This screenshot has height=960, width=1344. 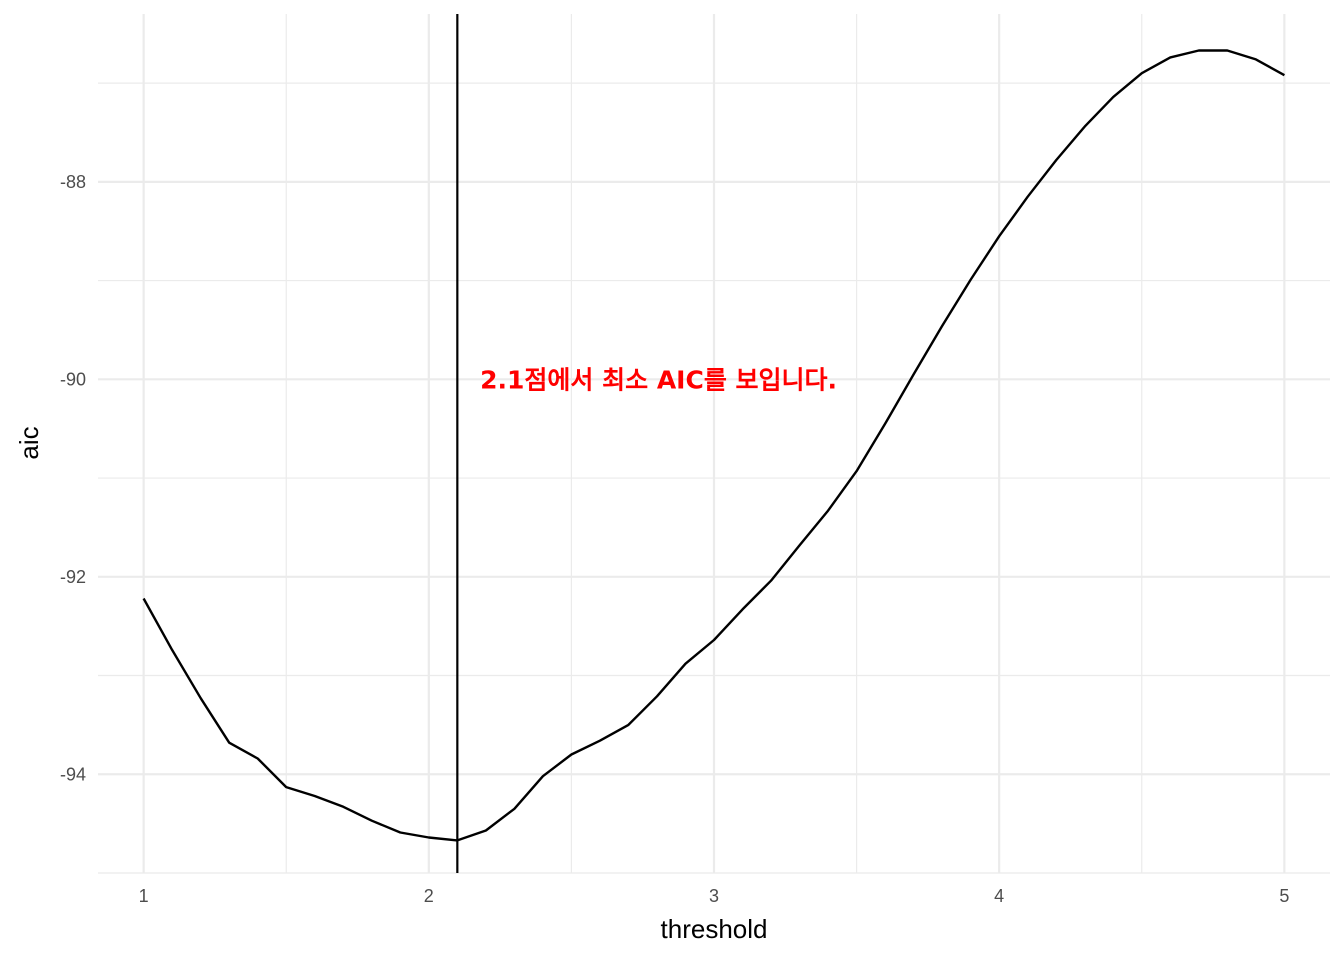 What do you see at coordinates (73, 577) in the screenshot?
I see `y-tick-label: -92` at bounding box center [73, 577].